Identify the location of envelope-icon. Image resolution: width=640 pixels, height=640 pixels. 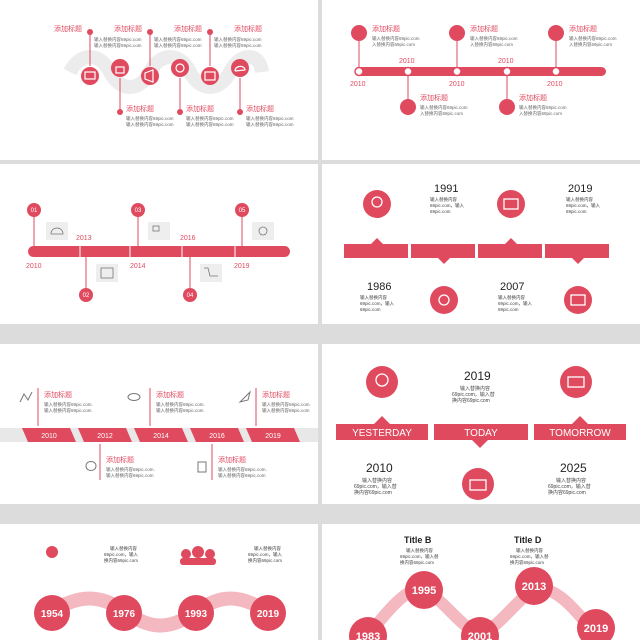
(511, 204).